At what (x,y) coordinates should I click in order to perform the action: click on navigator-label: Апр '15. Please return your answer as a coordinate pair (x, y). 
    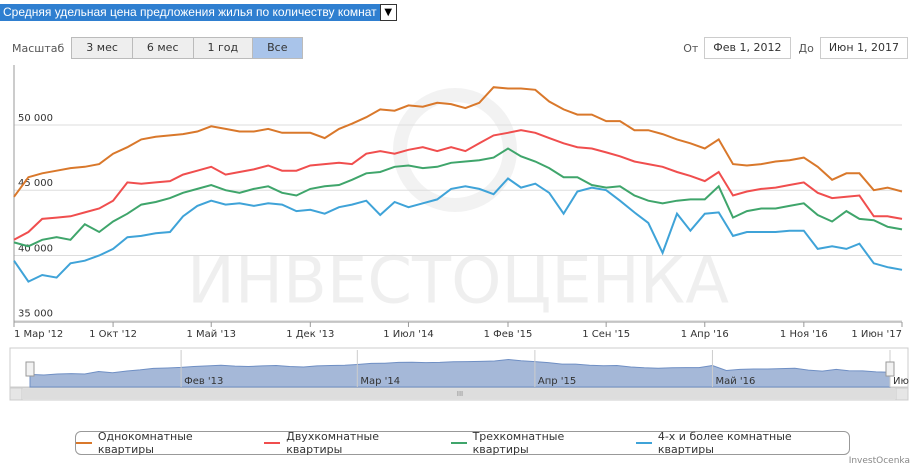
    Looking at the image, I should click on (557, 381).